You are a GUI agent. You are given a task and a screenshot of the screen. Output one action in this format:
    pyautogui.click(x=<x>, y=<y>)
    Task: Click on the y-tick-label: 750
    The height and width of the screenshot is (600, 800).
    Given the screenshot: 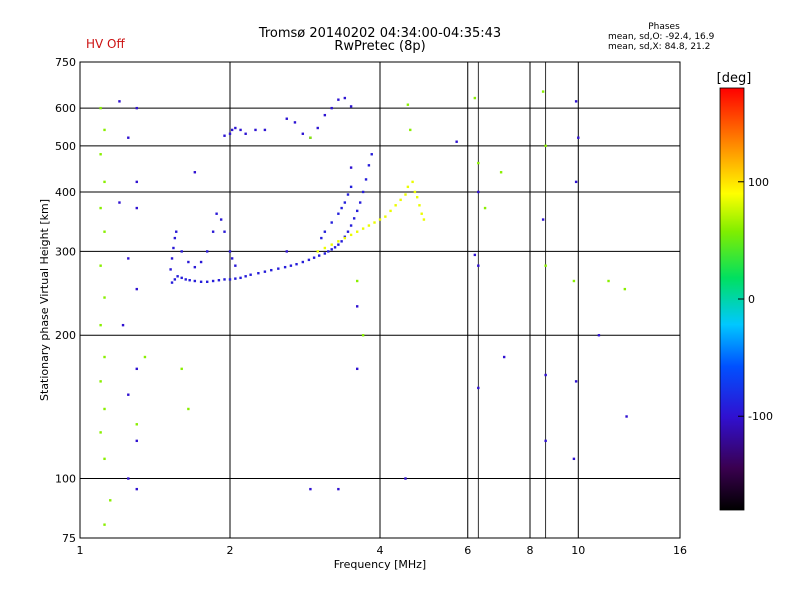 What is the action you would take?
    pyautogui.click(x=65, y=62)
    